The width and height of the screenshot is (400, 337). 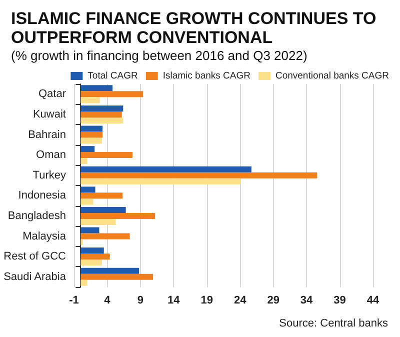 I want to click on x-tick-label: 14, so click(x=174, y=300).